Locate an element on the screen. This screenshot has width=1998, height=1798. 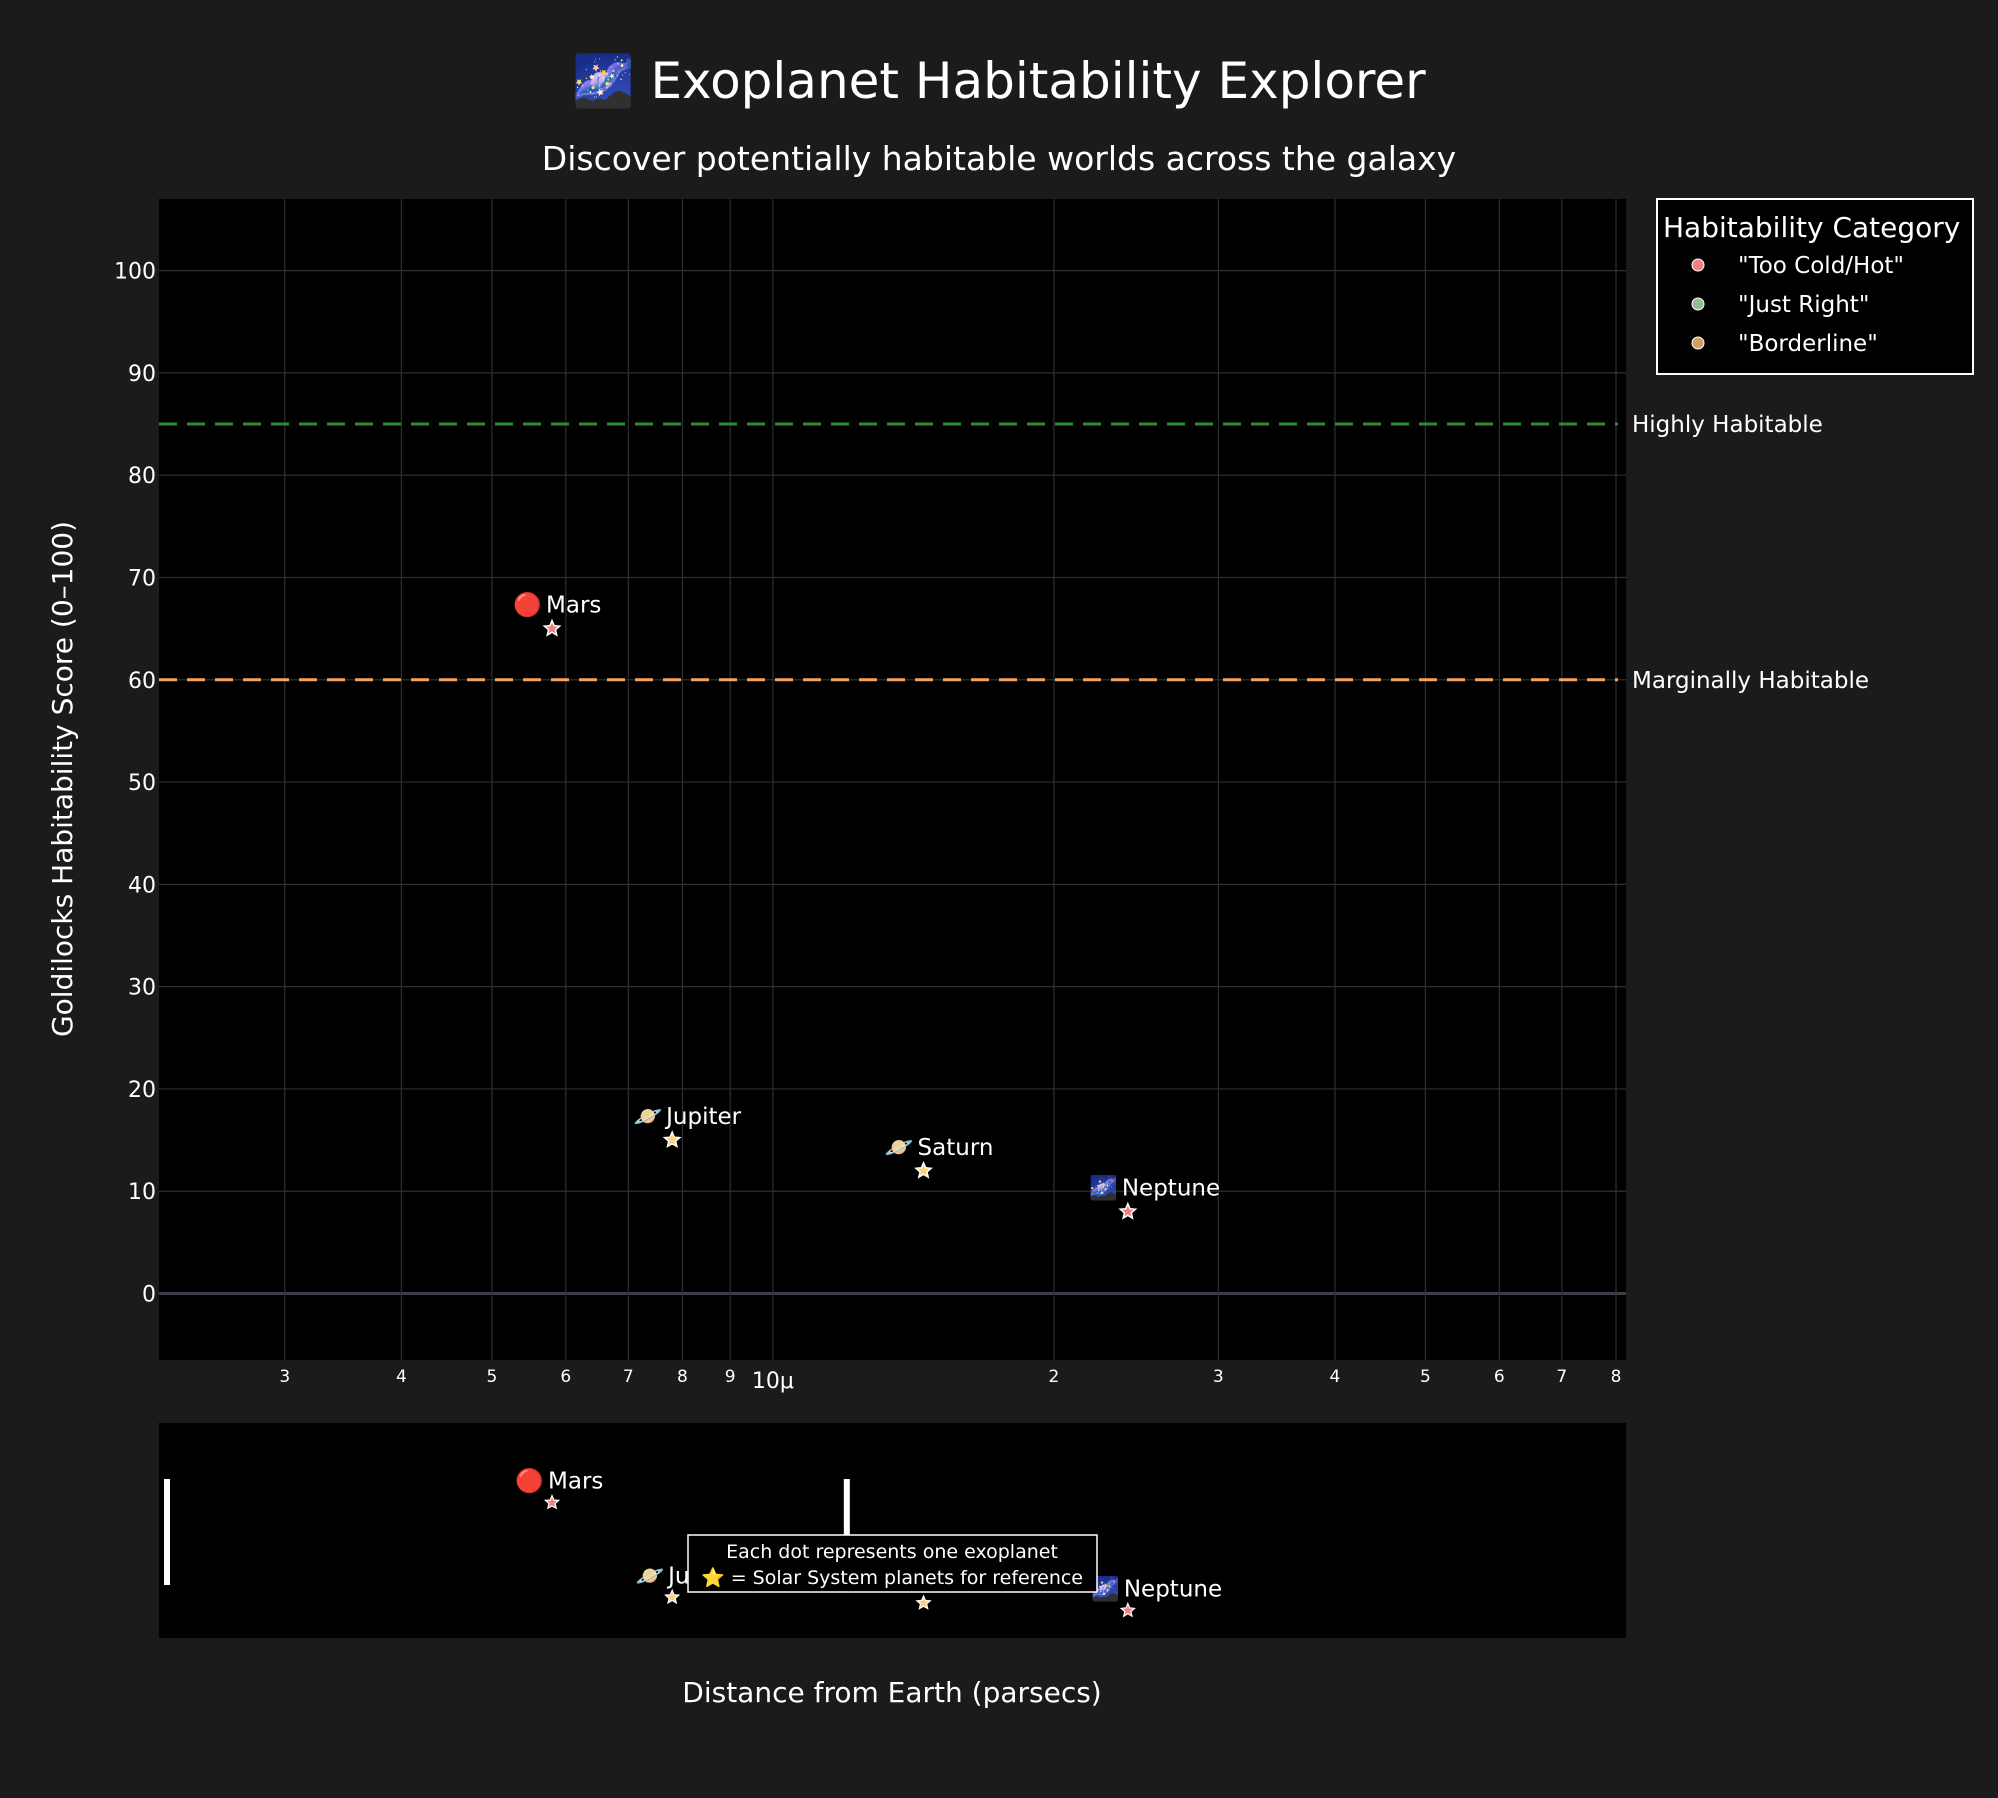
range-handle-left is located at coordinates (167, 1532).